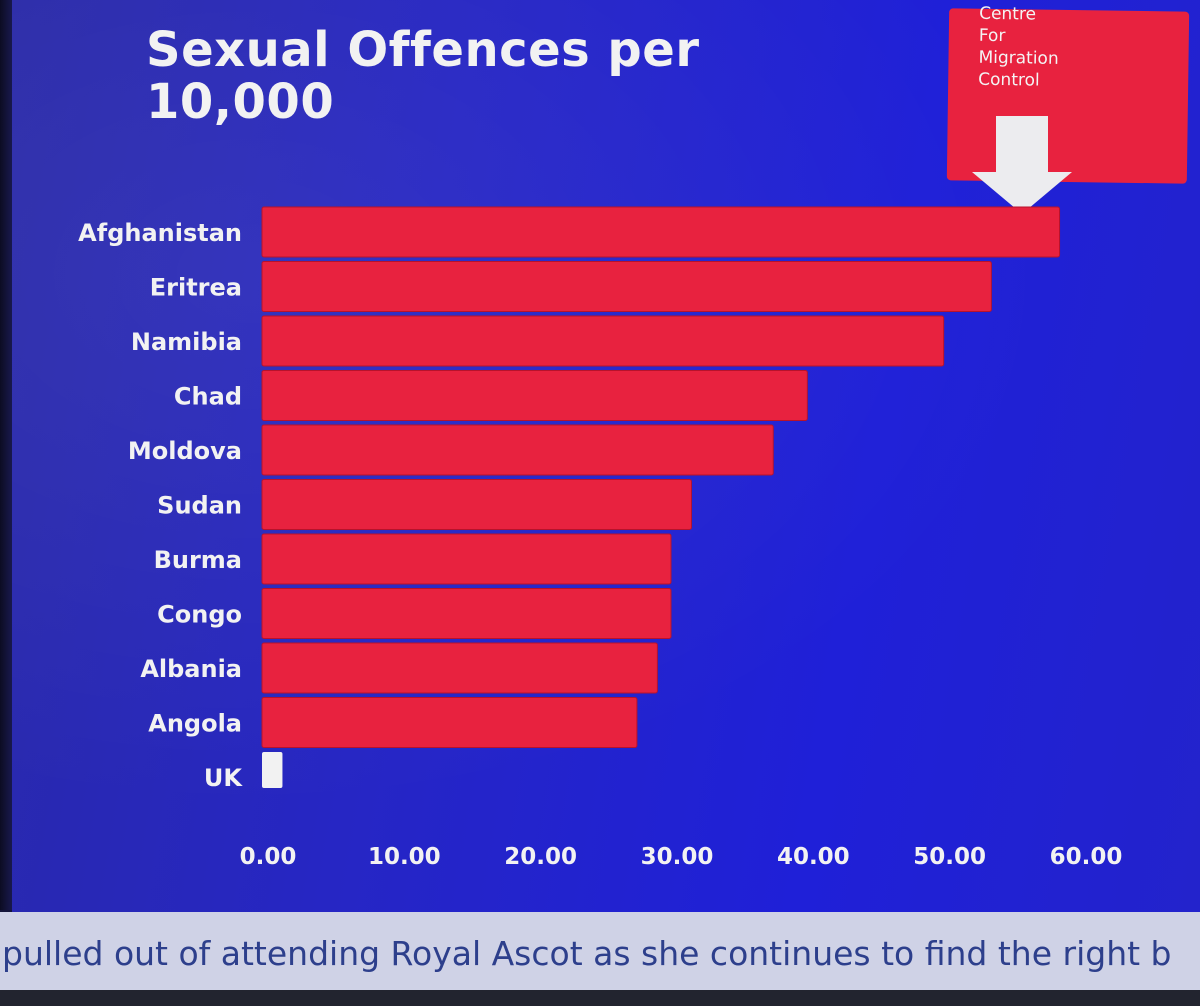 The image size is (1200, 1006). I want to click on category-label-sudan: Sudan, so click(199, 506).